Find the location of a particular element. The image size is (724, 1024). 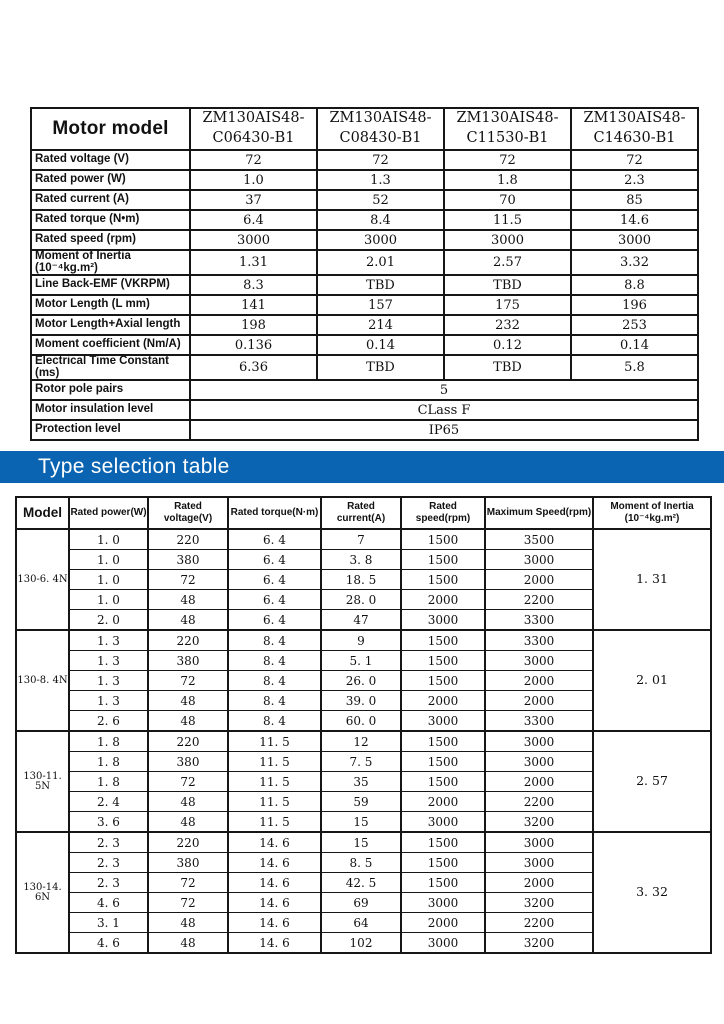

selection-value-cell: 8. 5 is located at coordinates (361, 862).